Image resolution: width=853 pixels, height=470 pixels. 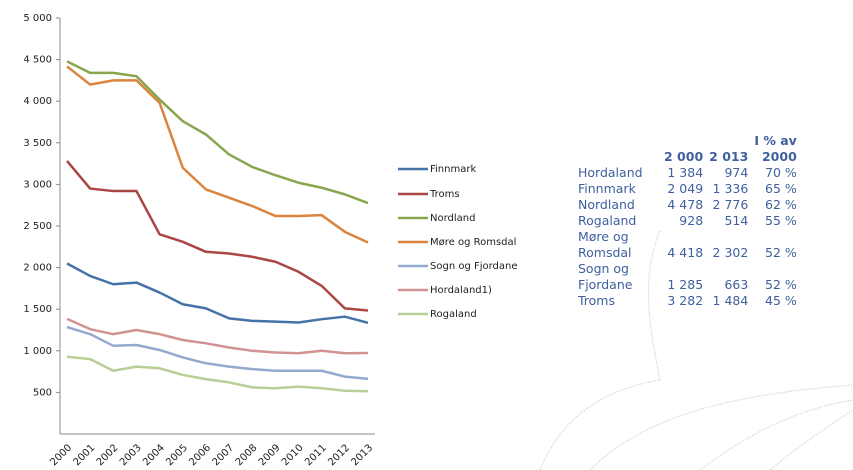 I want to click on table-header: I % av, so click(x=775, y=140).